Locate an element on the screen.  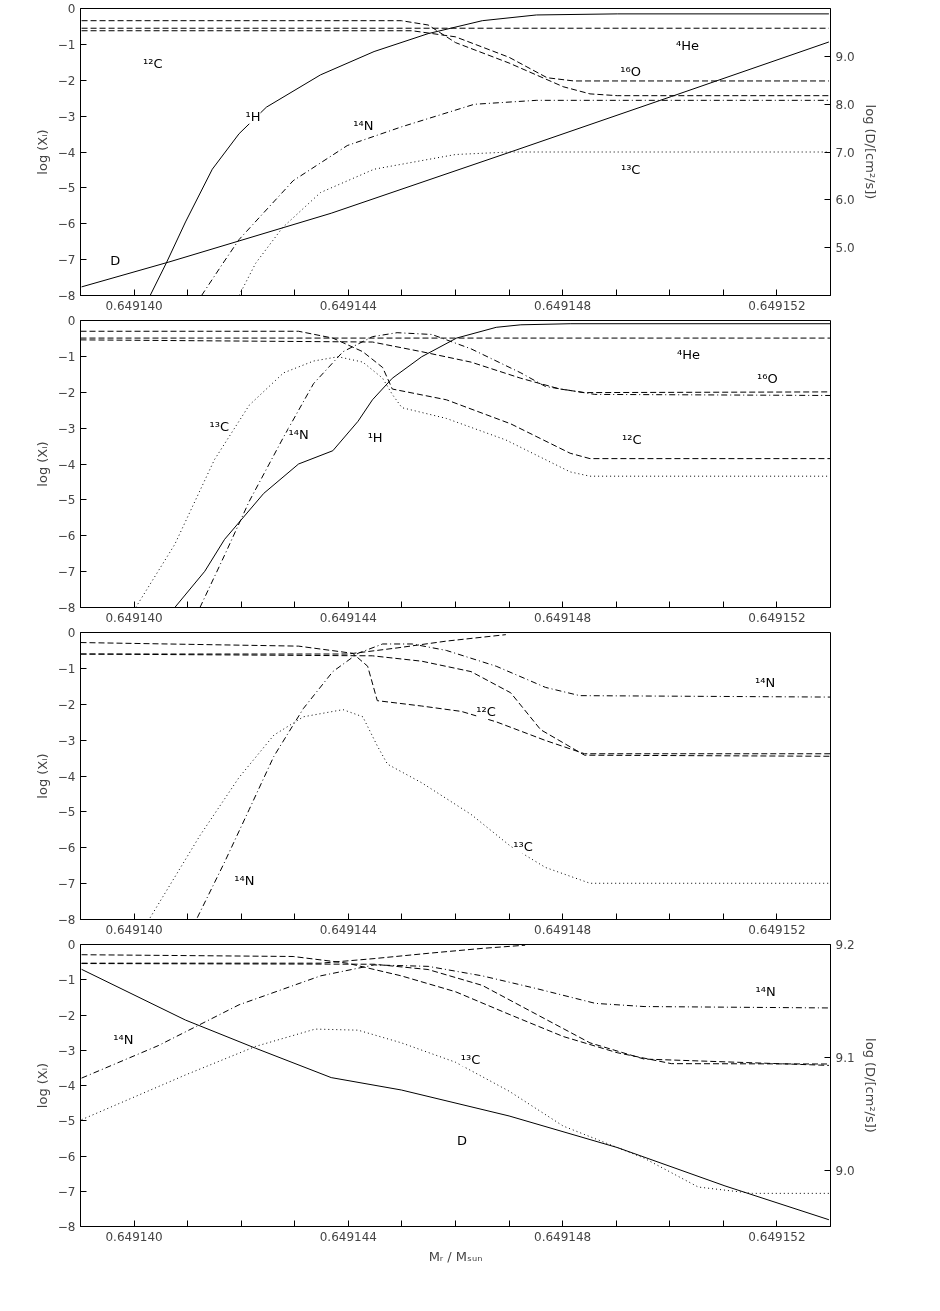
y2-tick-label: 5.0 is located at coordinates (845, 248).